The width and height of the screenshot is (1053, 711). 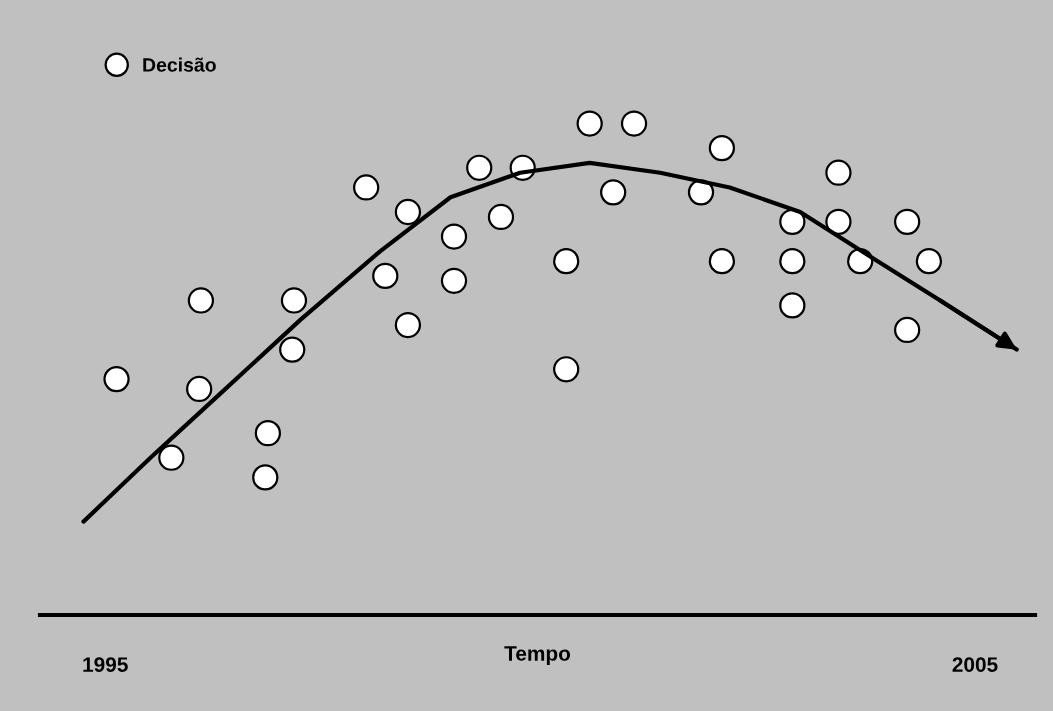 What do you see at coordinates (975, 664) in the screenshot?
I see `x-tick-label: 2005` at bounding box center [975, 664].